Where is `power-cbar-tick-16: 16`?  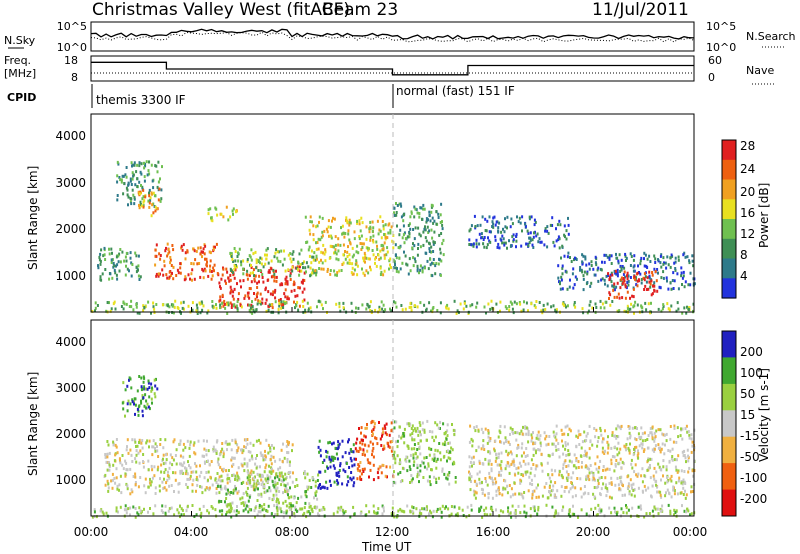 power-cbar-tick-16: 16 is located at coordinates (747, 213).